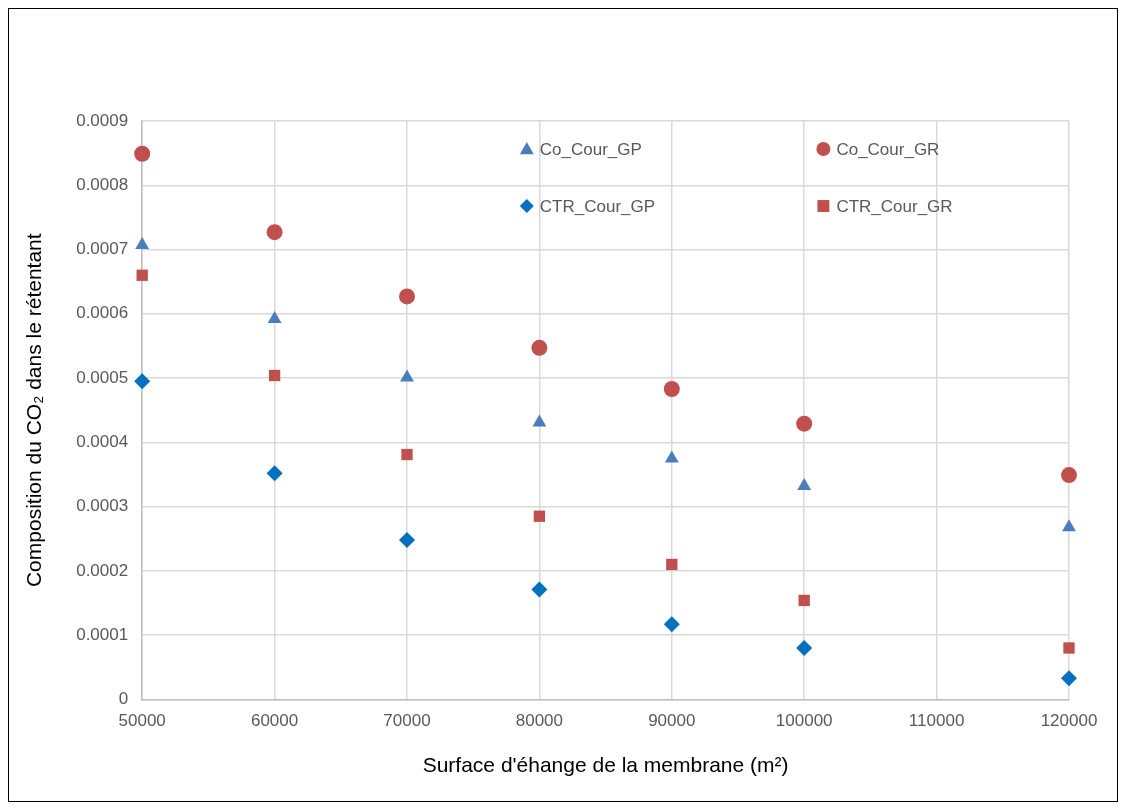 This screenshot has width=1126, height=810. What do you see at coordinates (605, 765) in the screenshot?
I see `x-axis-title: Surface d'éhange de la membrane (m²)` at bounding box center [605, 765].